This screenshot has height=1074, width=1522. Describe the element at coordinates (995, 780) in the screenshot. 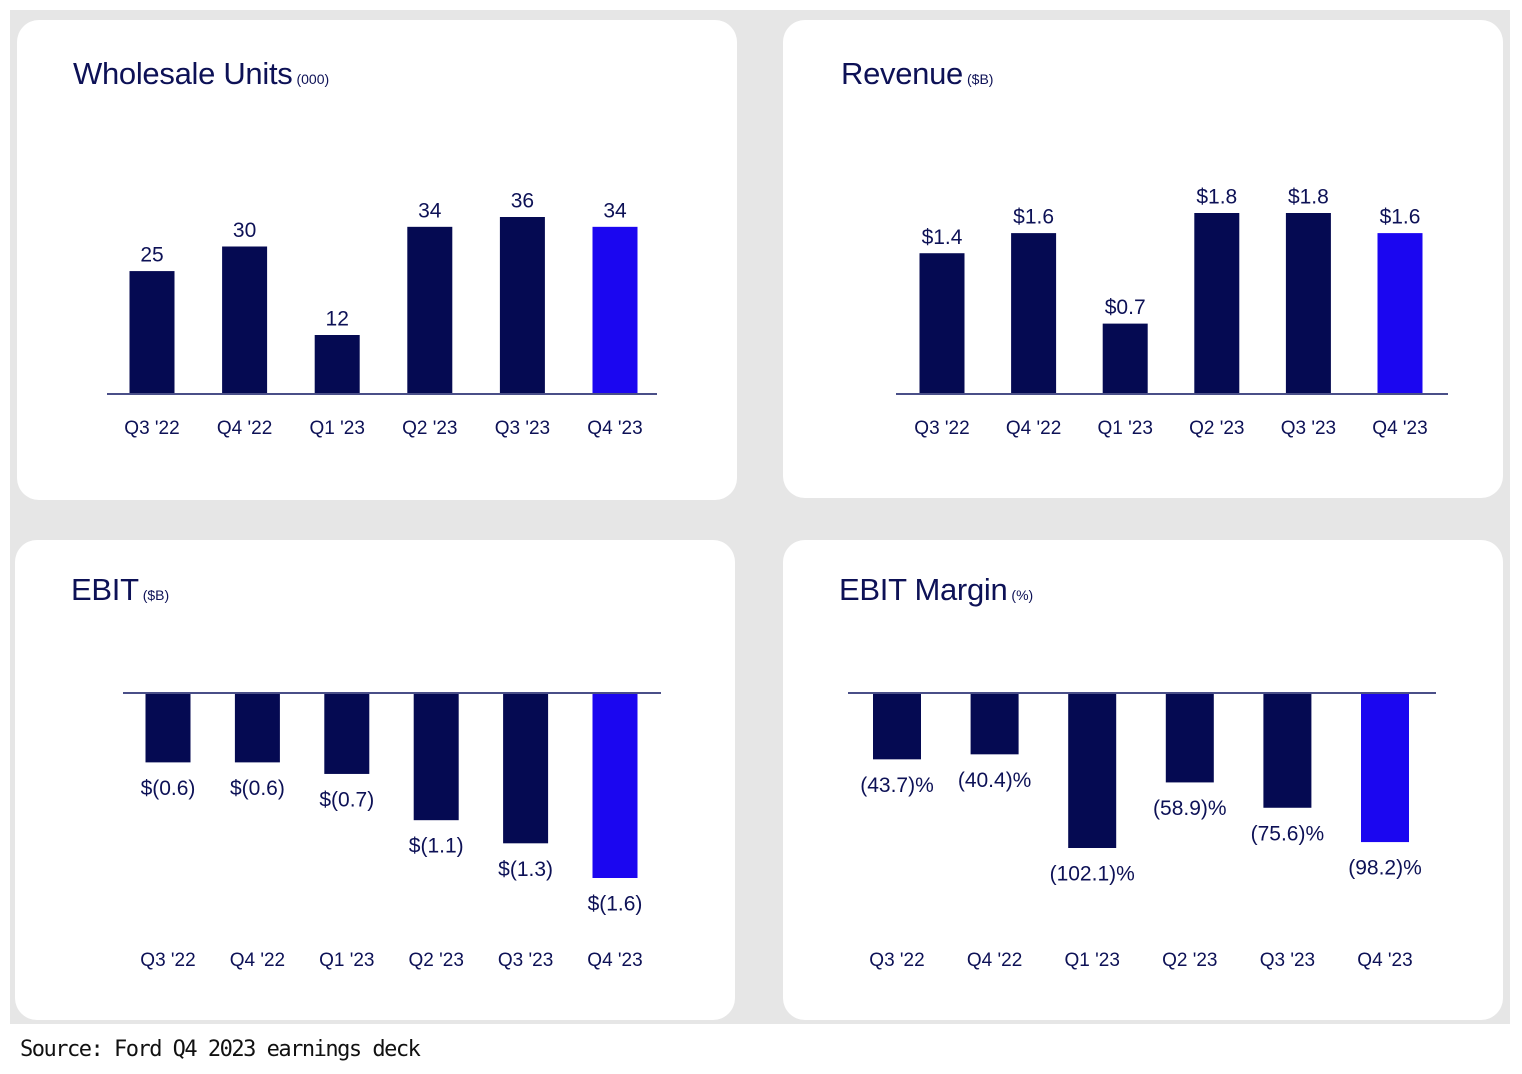

I see `data-label: (40.4)%` at that location.